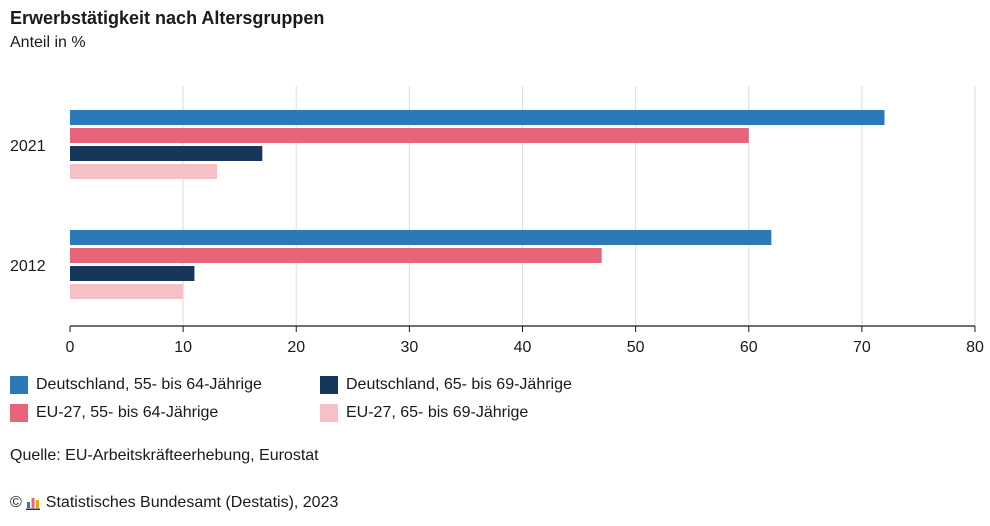  Describe the element at coordinates (127, 412) in the screenshot. I see `legend-label: EU-27, 55- bis 64-Jährige` at that location.